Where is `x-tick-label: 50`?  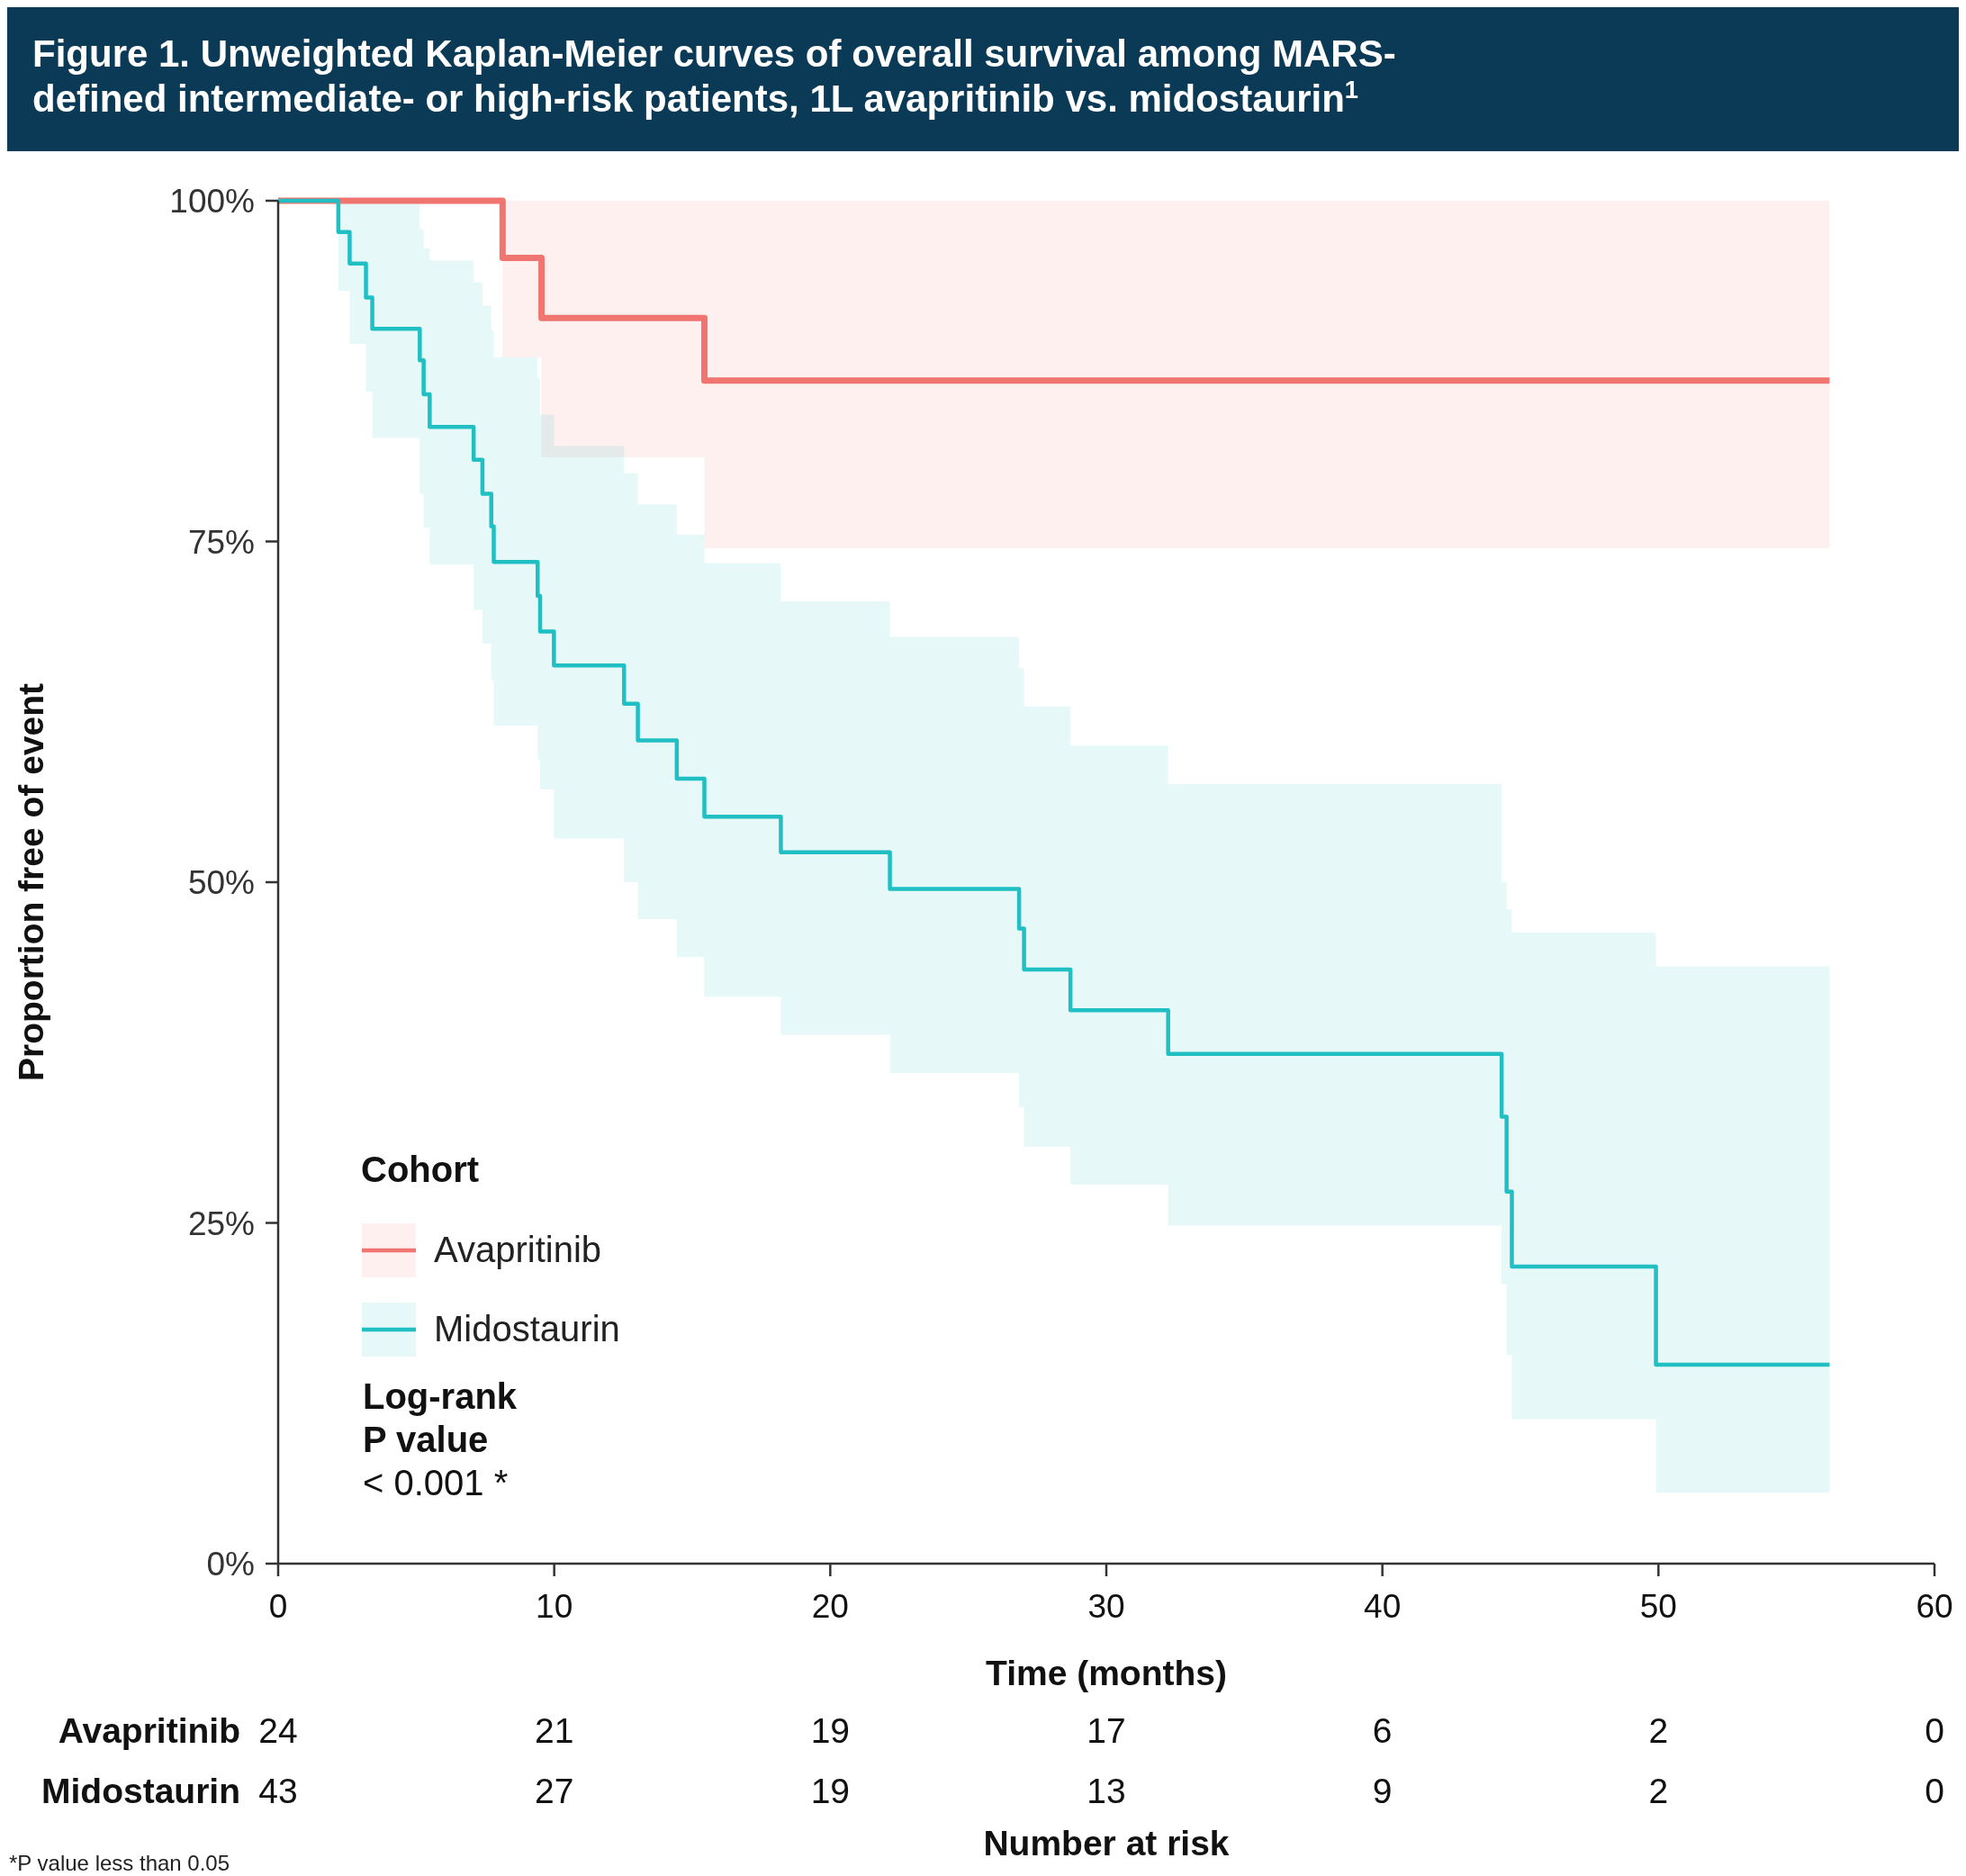 x-tick-label: 50 is located at coordinates (1658, 1606).